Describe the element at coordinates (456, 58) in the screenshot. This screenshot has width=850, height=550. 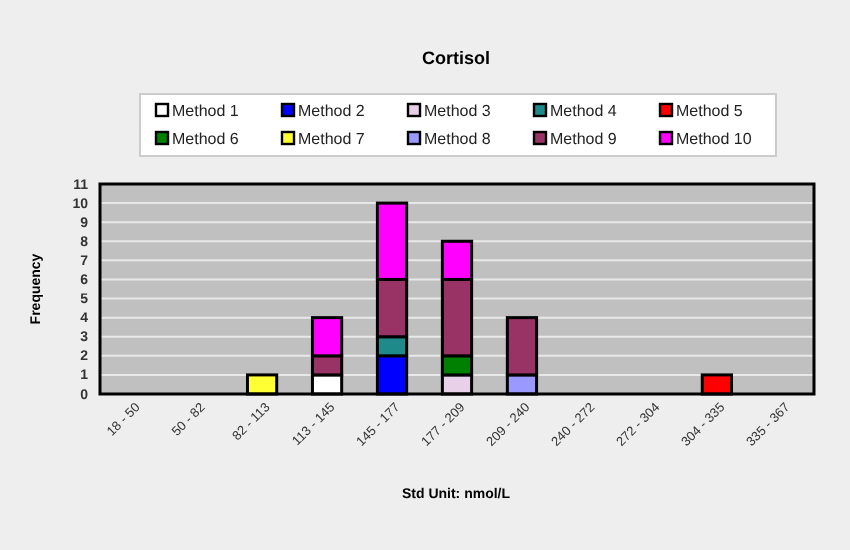
I see `chart-title: Cortisol` at that location.